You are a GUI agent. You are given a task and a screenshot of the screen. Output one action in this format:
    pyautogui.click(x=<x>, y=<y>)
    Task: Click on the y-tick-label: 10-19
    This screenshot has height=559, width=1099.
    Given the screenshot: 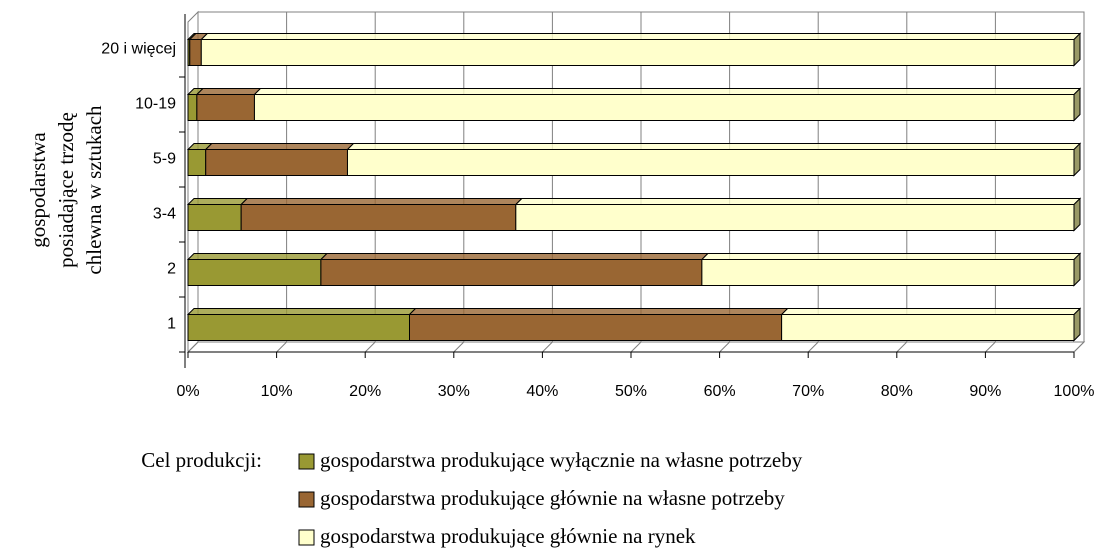 What is the action you would take?
    pyautogui.click(x=155, y=104)
    